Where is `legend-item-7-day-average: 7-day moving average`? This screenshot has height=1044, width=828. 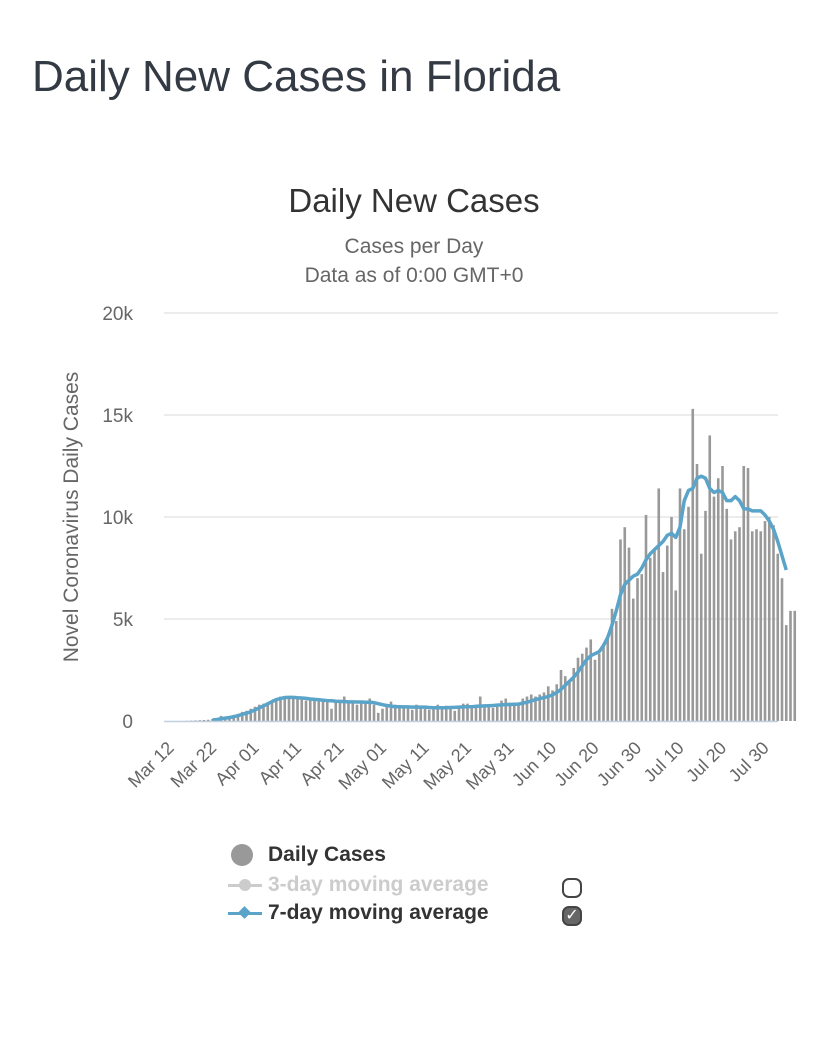
legend-item-7-day-average: 7-day moving average is located at coordinates (358, 913).